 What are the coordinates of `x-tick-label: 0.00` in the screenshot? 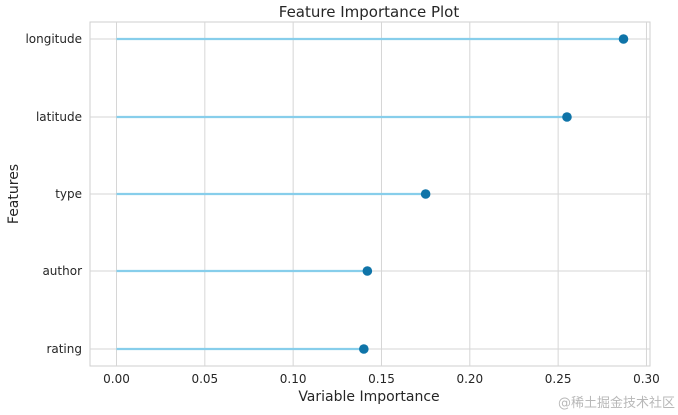 It's located at (116, 379).